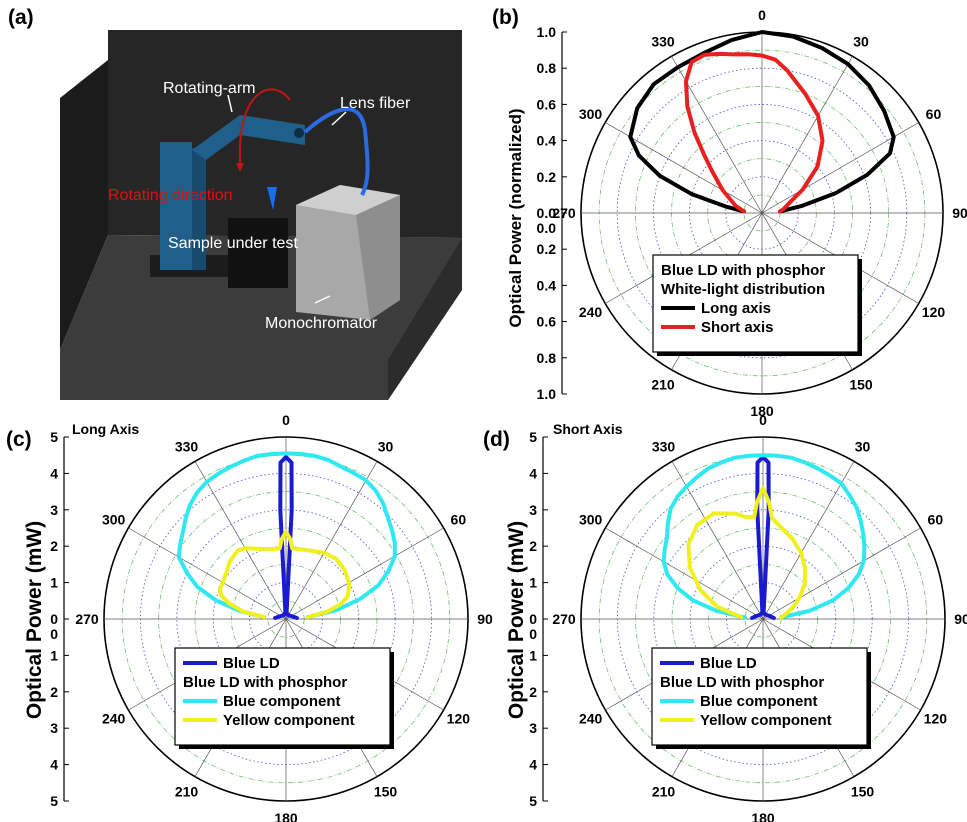 Image resolution: width=967 pixels, height=822 pixels. I want to click on rotating-arm-shape, so click(248, 137).